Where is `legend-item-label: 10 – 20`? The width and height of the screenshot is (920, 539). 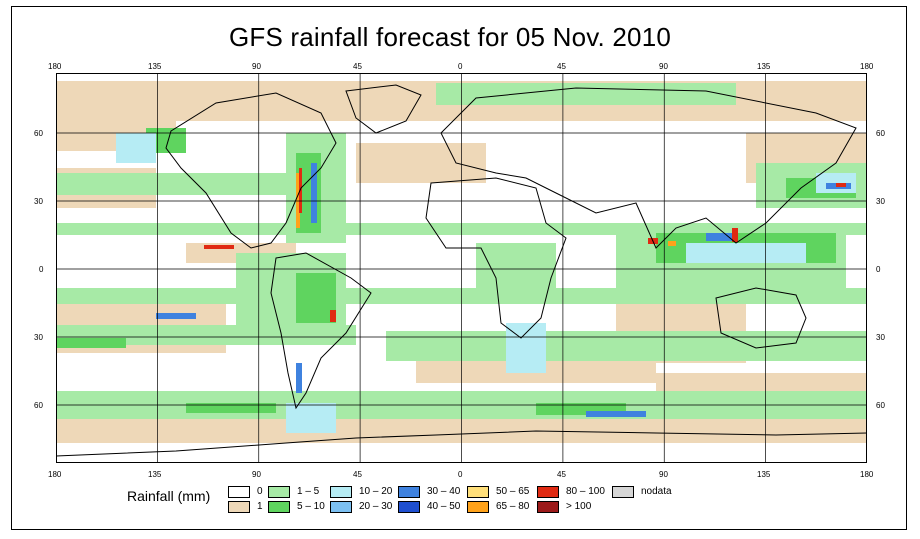 legend-item-label: 10 – 20 is located at coordinates (376, 491).